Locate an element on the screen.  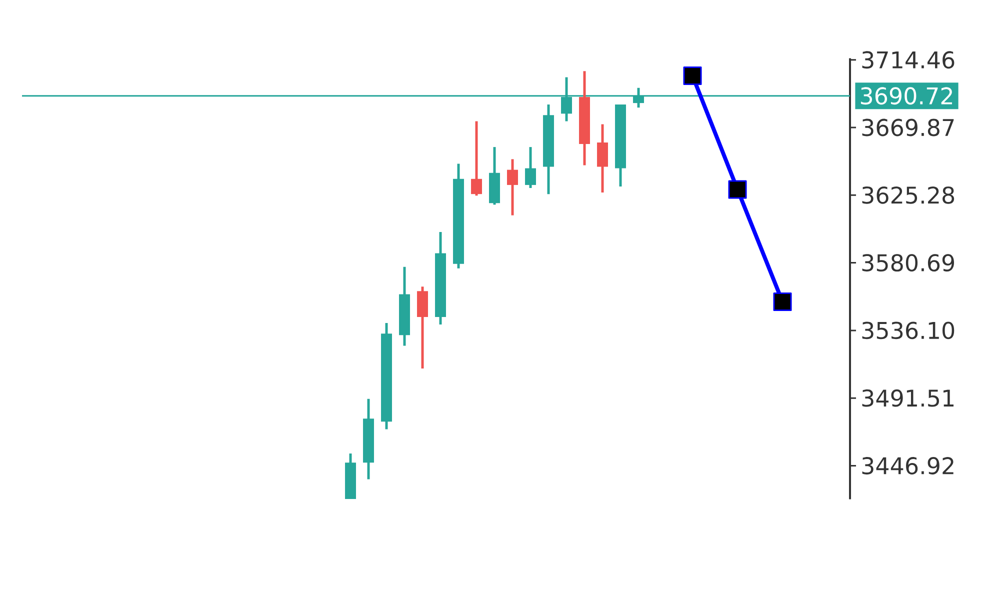
y-tick-label: 3625.28 is located at coordinates (908, 195).